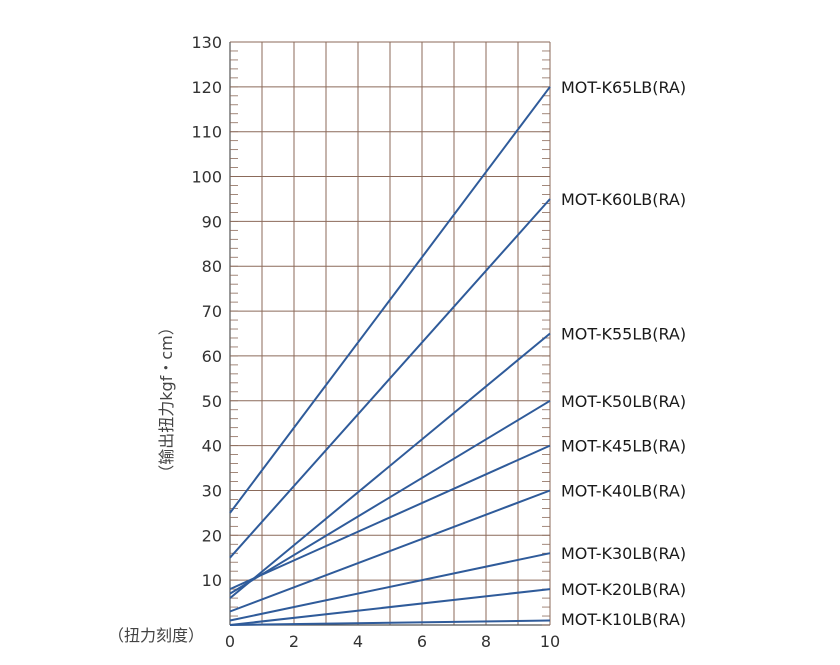 This screenshot has height=665, width=840. What do you see at coordinates (358, 641) in the screenshot?
I see `x-tick-label: 4` at bounding box center [358, 641].